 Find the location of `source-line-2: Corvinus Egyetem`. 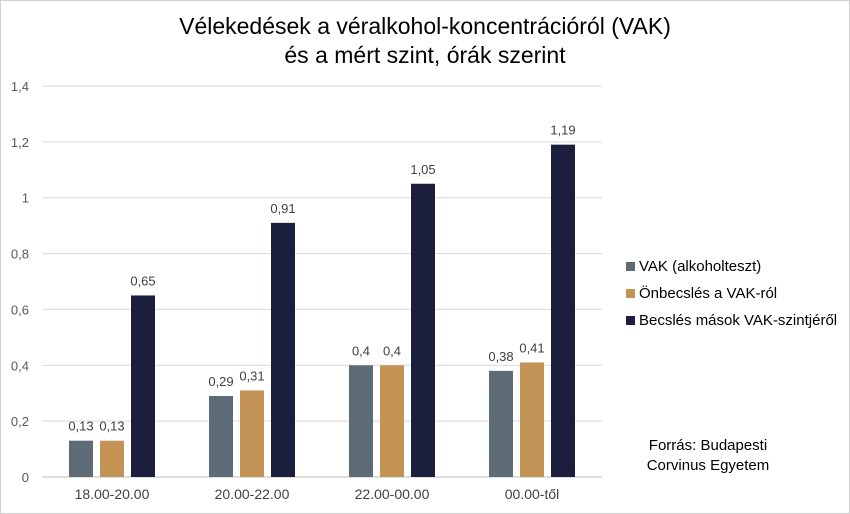

source-line-2: Corvinus Egyetem is located at coordinates (708, 465).